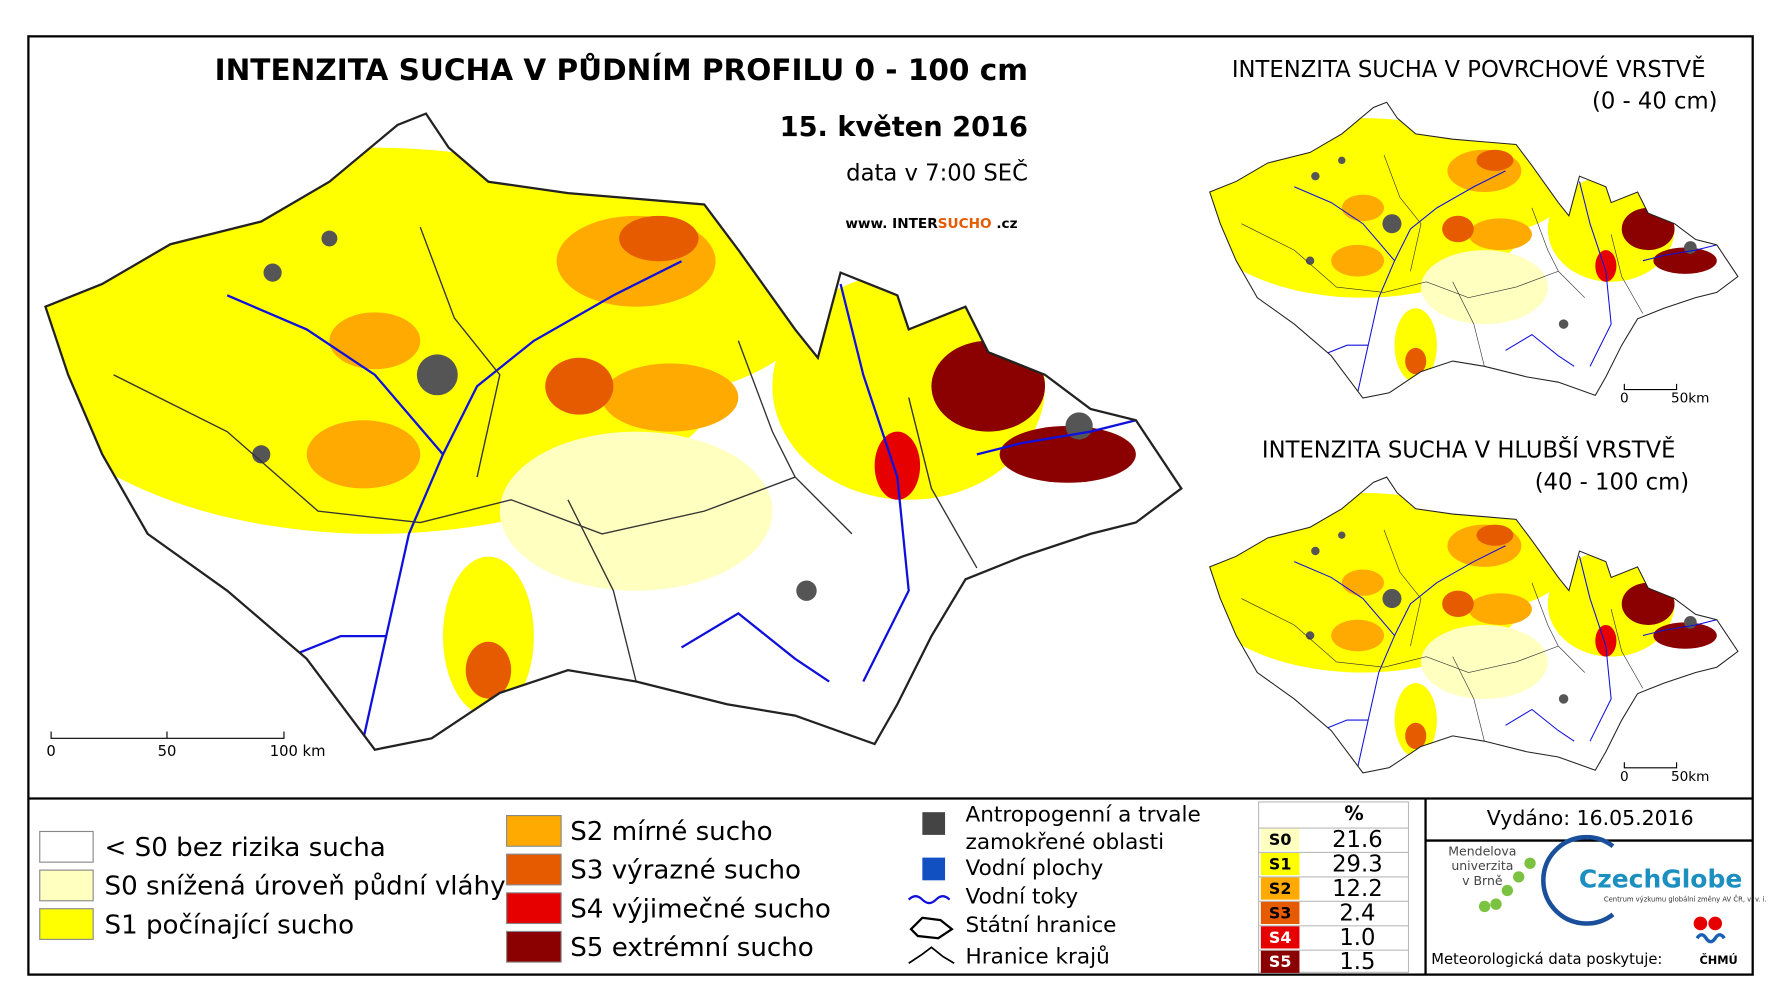  Describe the element at coordinates (931, 955) in the screenshot. I see `icon-region` at that location.